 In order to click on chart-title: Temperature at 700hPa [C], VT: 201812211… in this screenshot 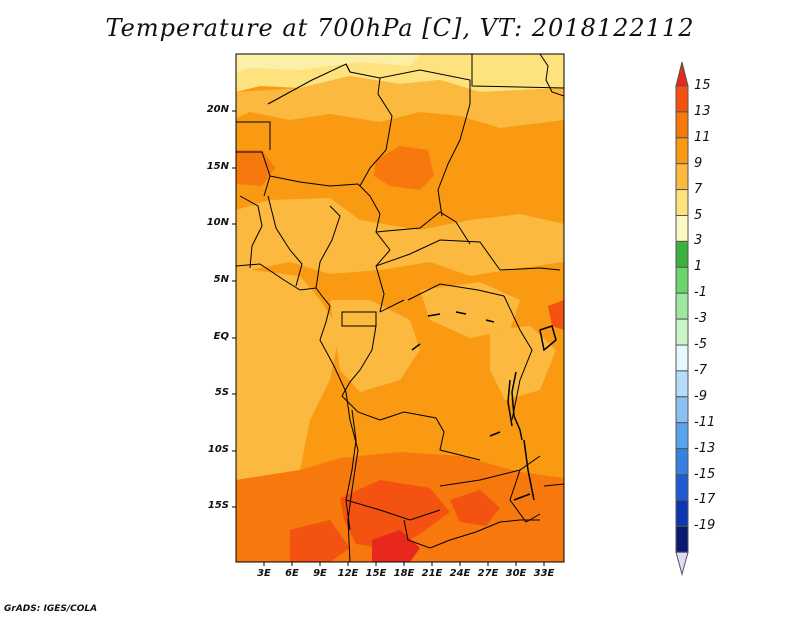, I will do `click(400, 28)`.